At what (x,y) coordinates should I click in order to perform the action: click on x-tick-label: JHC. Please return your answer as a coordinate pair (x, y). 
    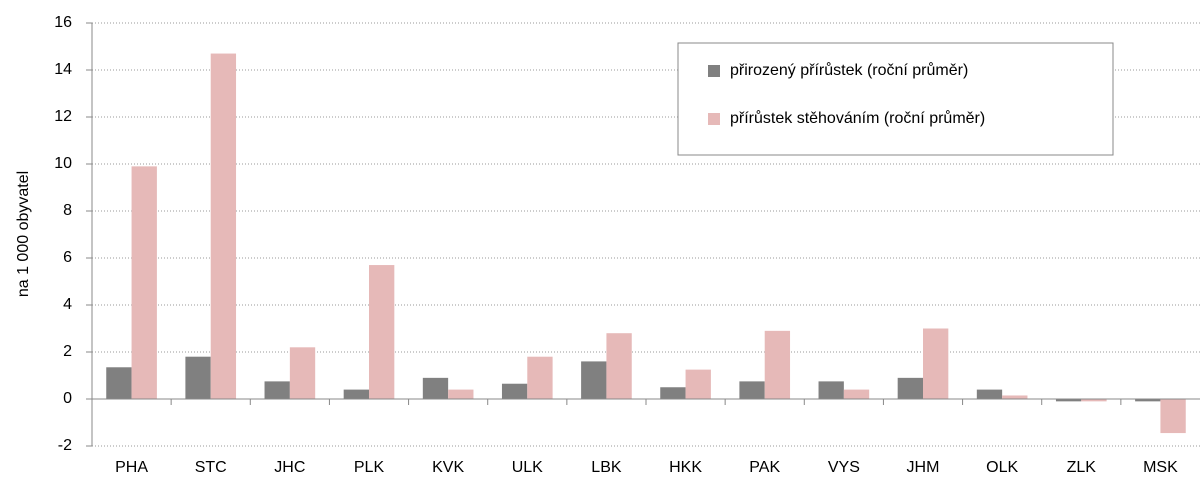
    Looking at the image, I should click on (289, 467).